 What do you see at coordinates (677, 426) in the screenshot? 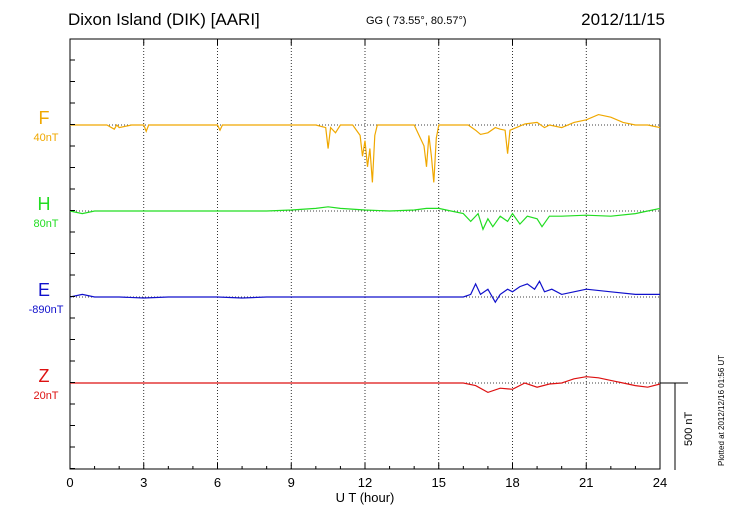
I see `scale-bar: 500 nT` at bounding box center [677, 426].